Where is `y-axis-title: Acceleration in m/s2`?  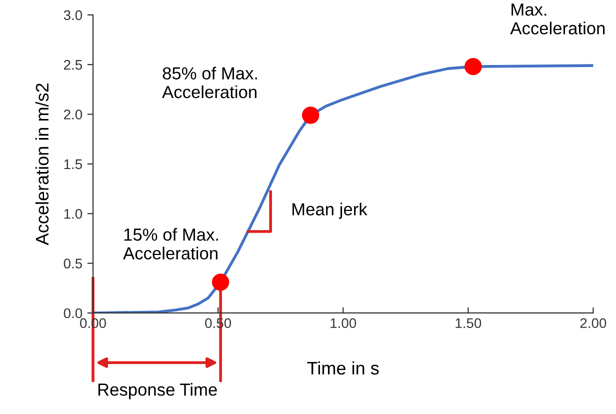
y-axis-title: Acceleration in m/s2 is located at coordinates (42, 165).